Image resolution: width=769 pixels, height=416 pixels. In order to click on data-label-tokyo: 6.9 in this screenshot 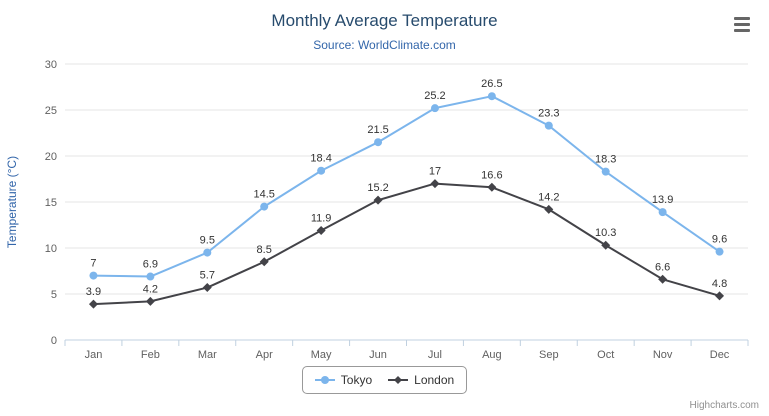, I will do `click(150, 265)`.